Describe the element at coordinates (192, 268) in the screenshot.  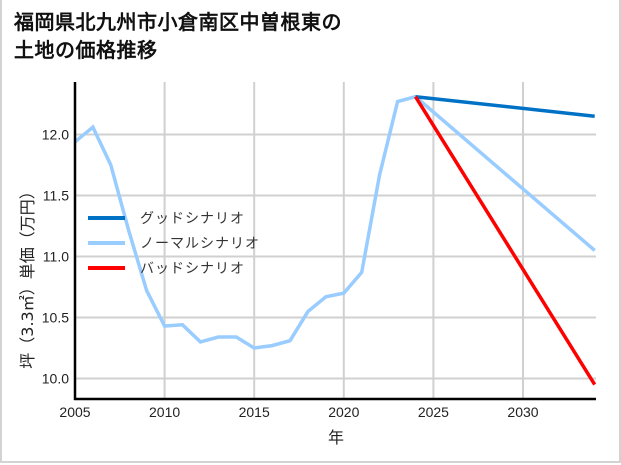
I see `legend-label-bad: バッドシナリオ` at that location.